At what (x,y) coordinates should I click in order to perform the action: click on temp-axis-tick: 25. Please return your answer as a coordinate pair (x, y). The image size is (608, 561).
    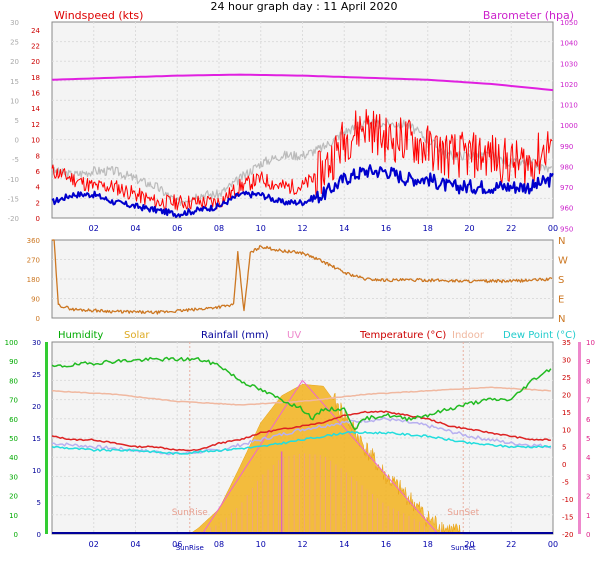
    Looking at the image, I should click on (566, 378).